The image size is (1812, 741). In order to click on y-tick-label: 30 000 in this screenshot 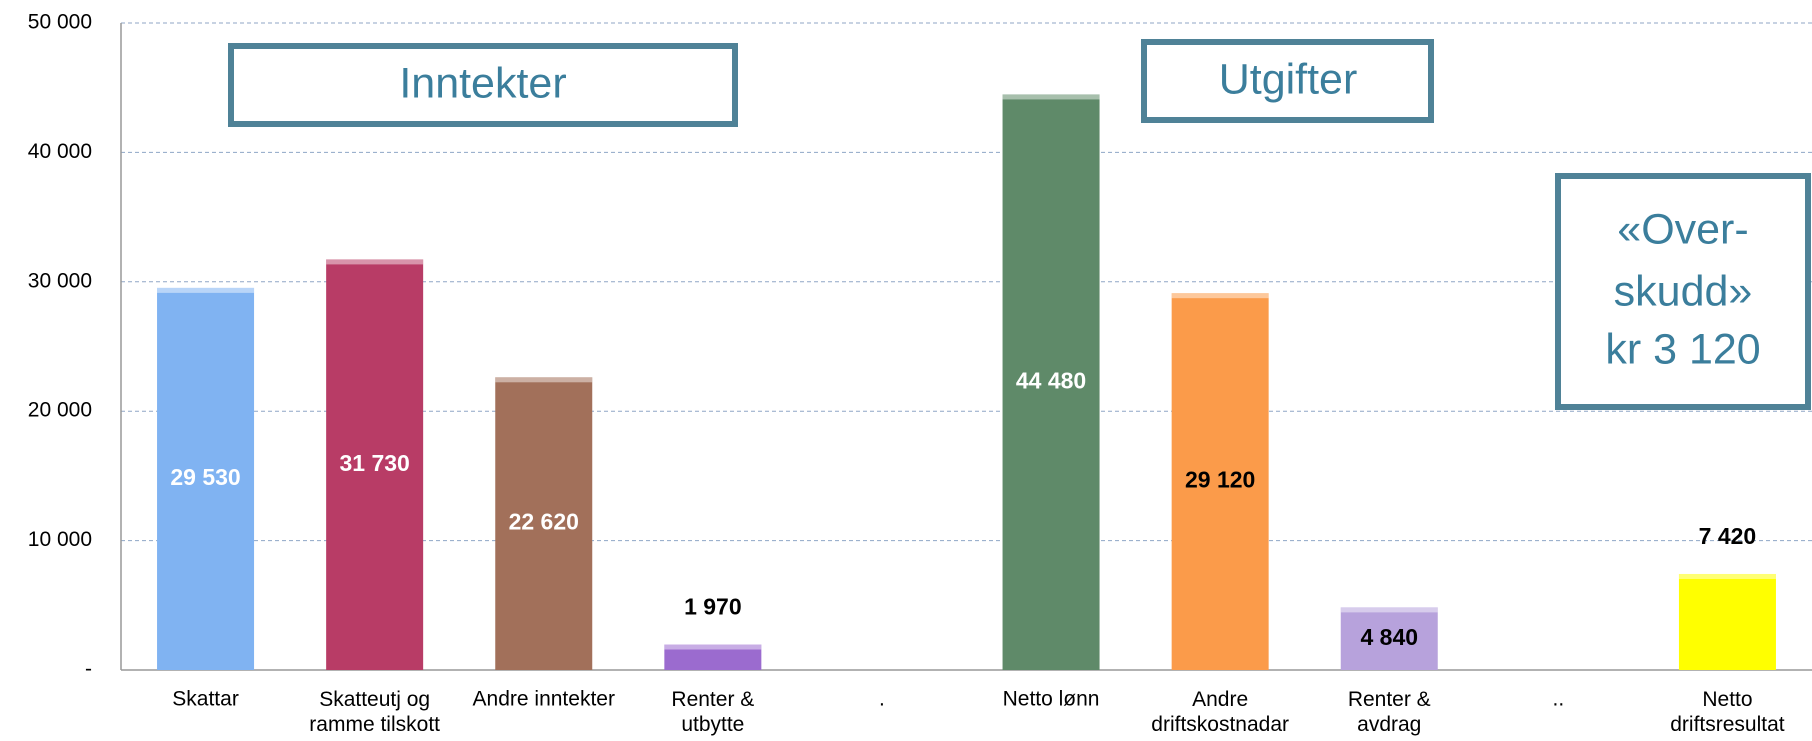, I will do `click(60, 280)`.